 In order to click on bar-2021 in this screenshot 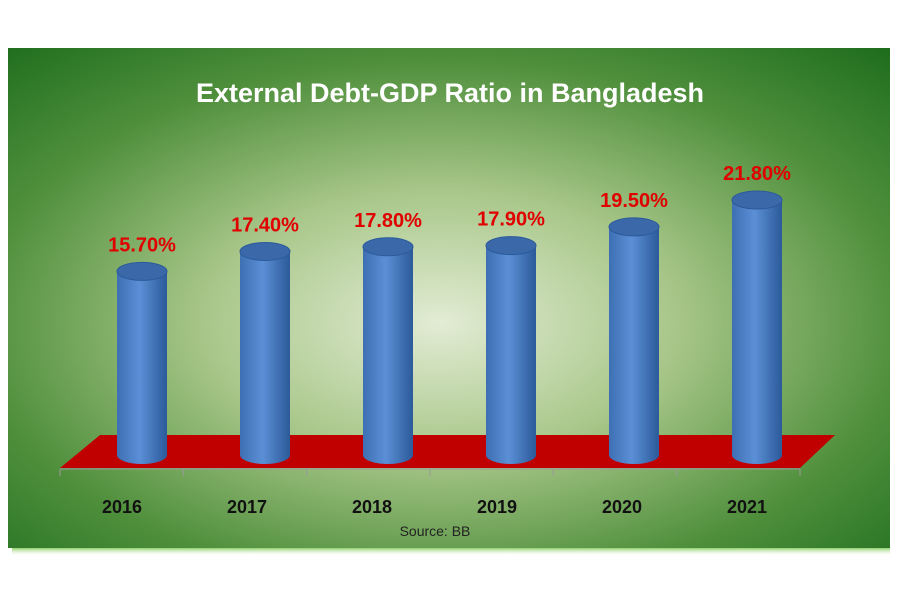, I will do `click(757, 327)`.